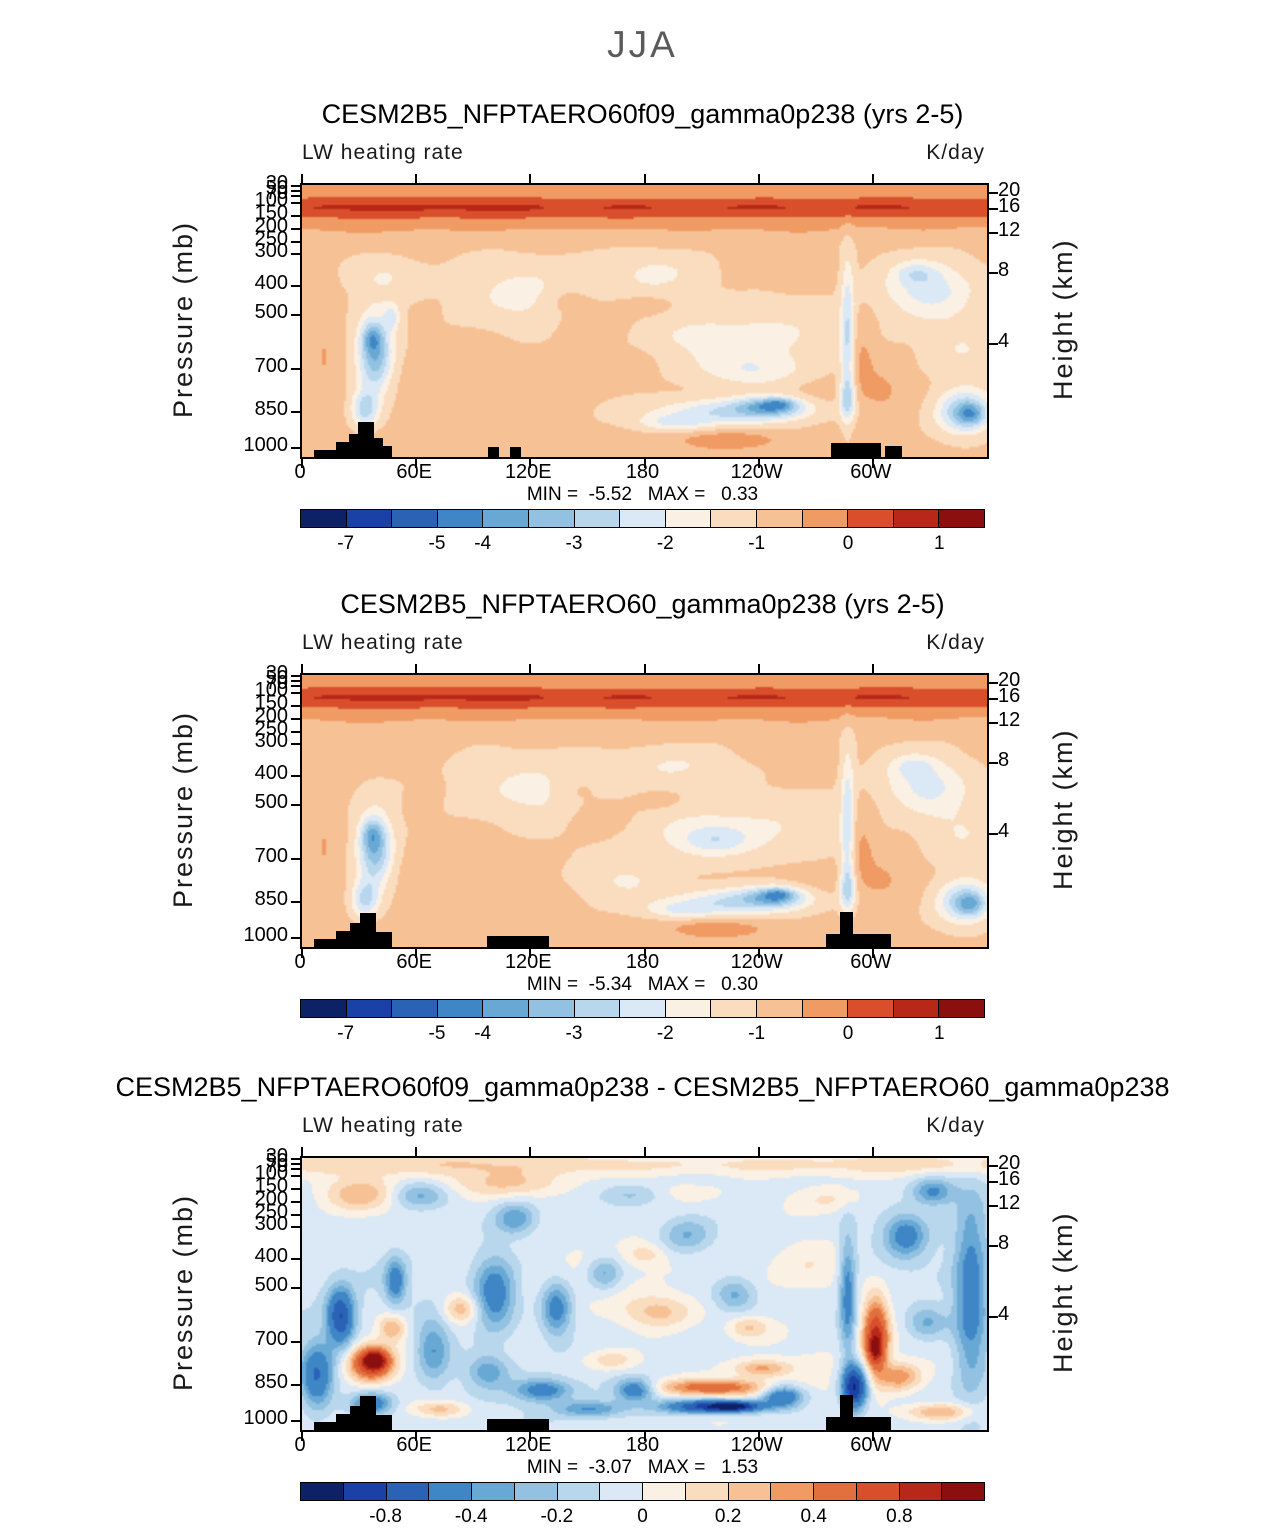 Image resolution: width=1285 pixels, height=1531 pixels. Describe the element at coordinates (271, 740) in the screenshot. I see `pressure-tick-label: 300` at that location.